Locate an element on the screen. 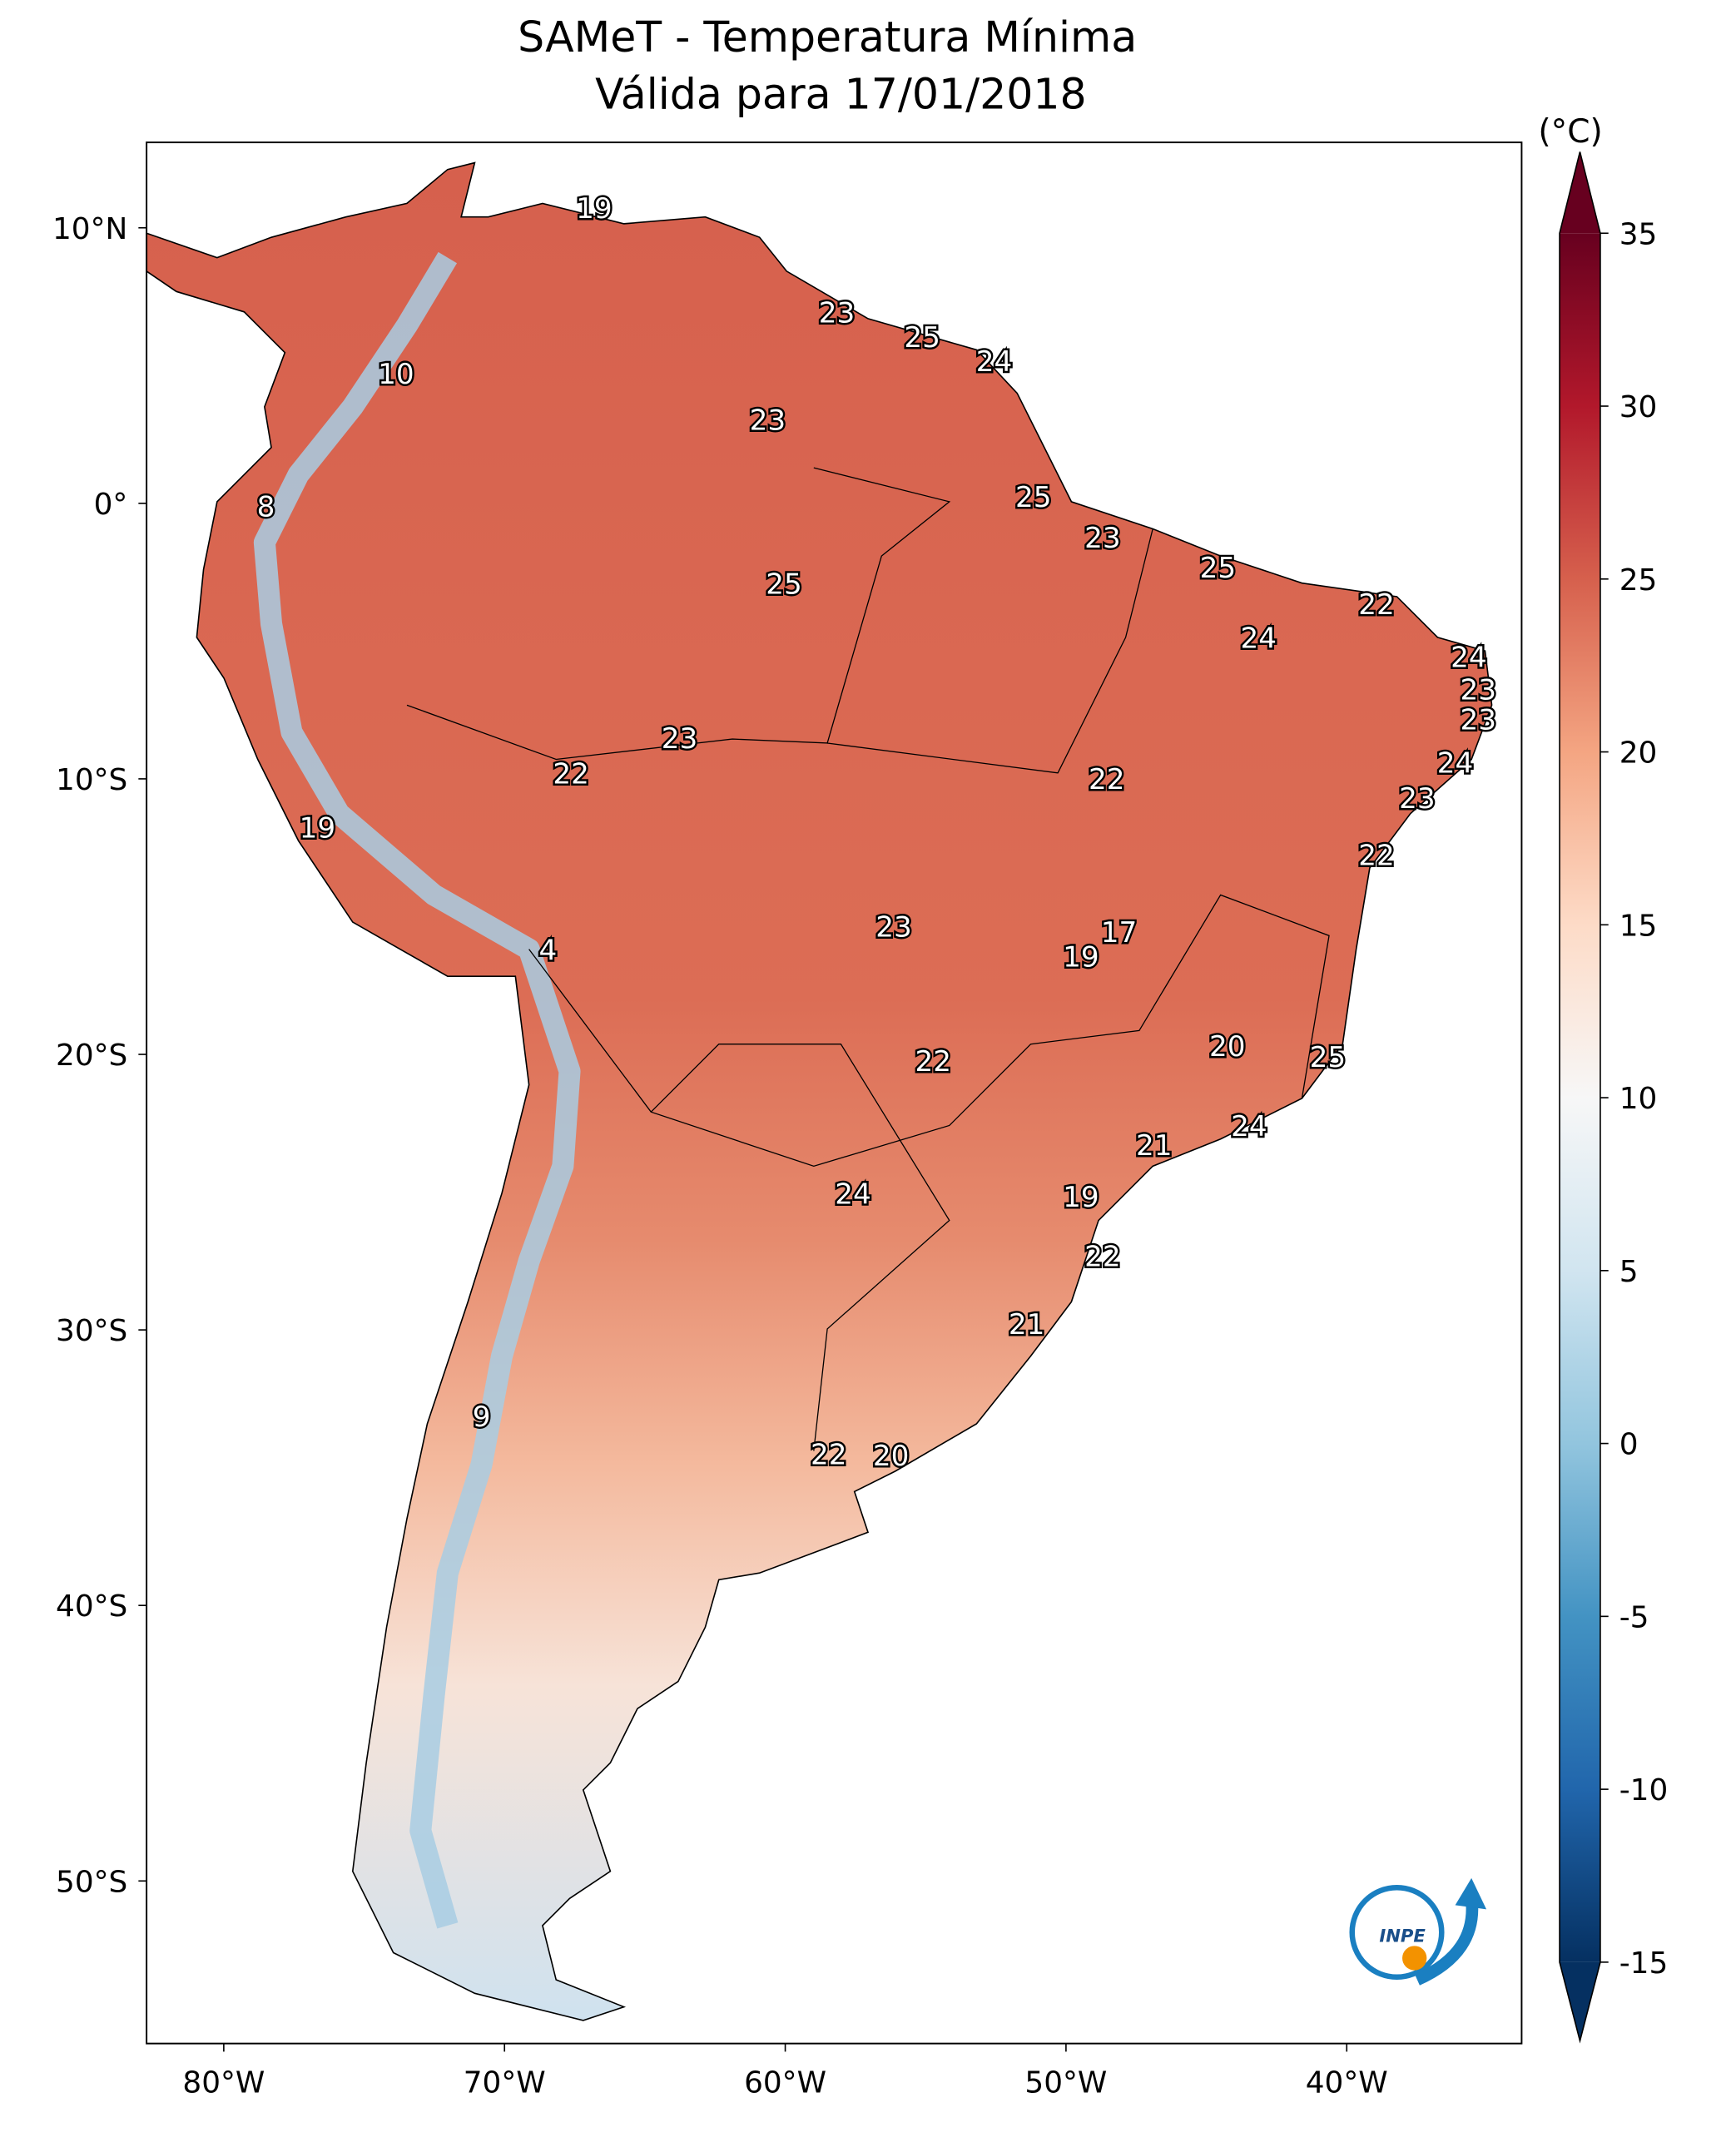 This screenshot has width=1736, height=2152. colorbar-tick-label: 10 is located at coordinates (1638, 1099).